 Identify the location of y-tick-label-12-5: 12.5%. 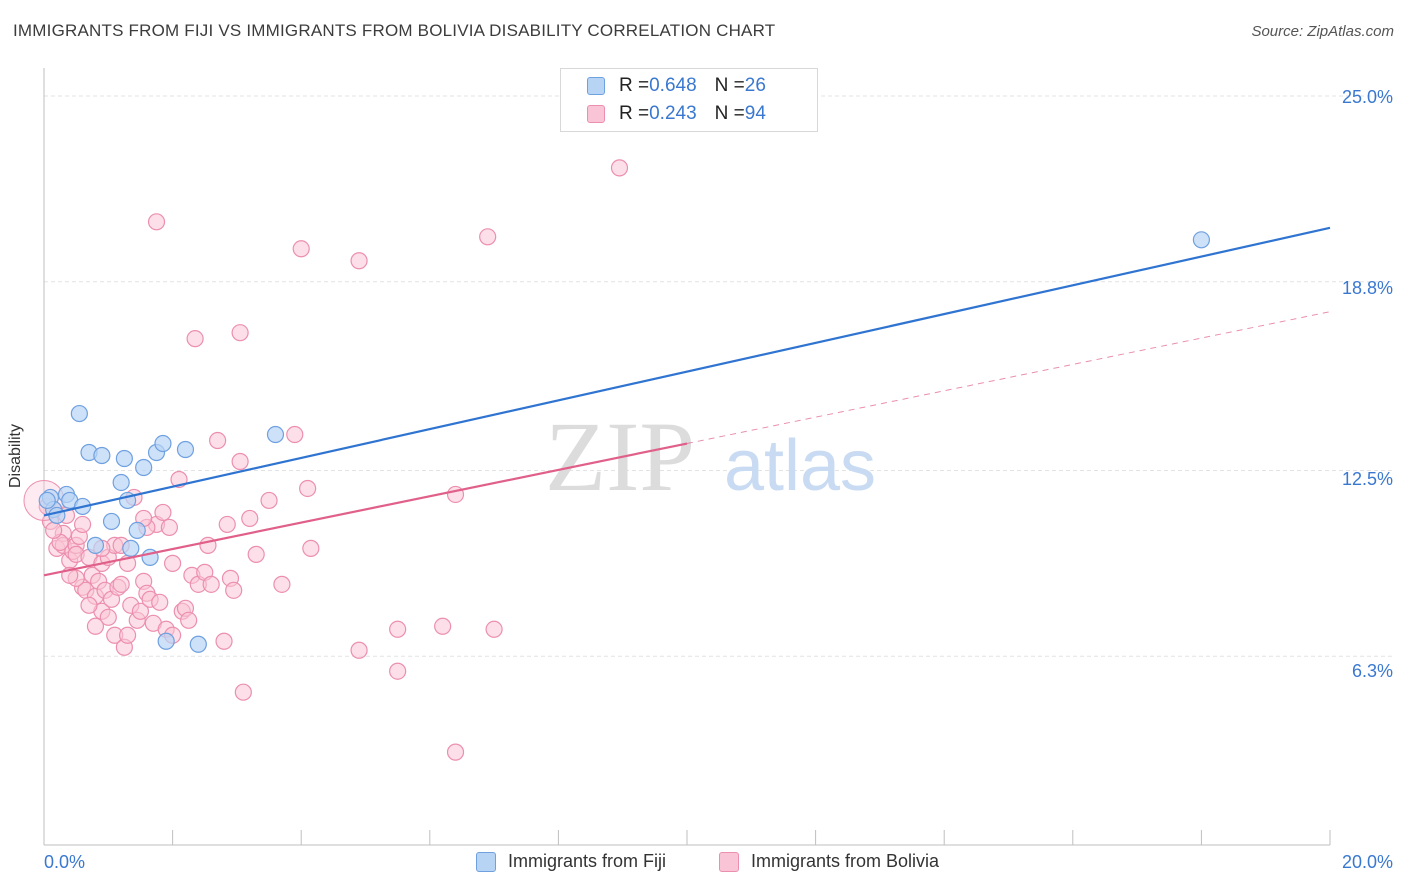
(1367, 479).